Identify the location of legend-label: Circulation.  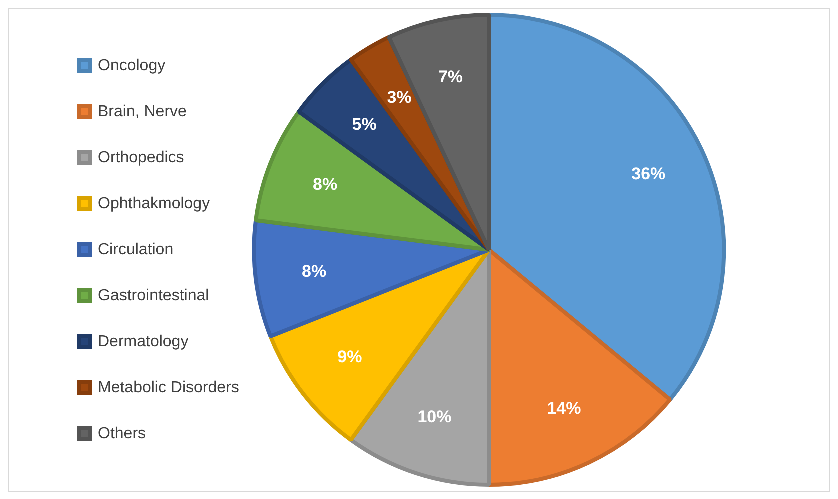
(136, 249).